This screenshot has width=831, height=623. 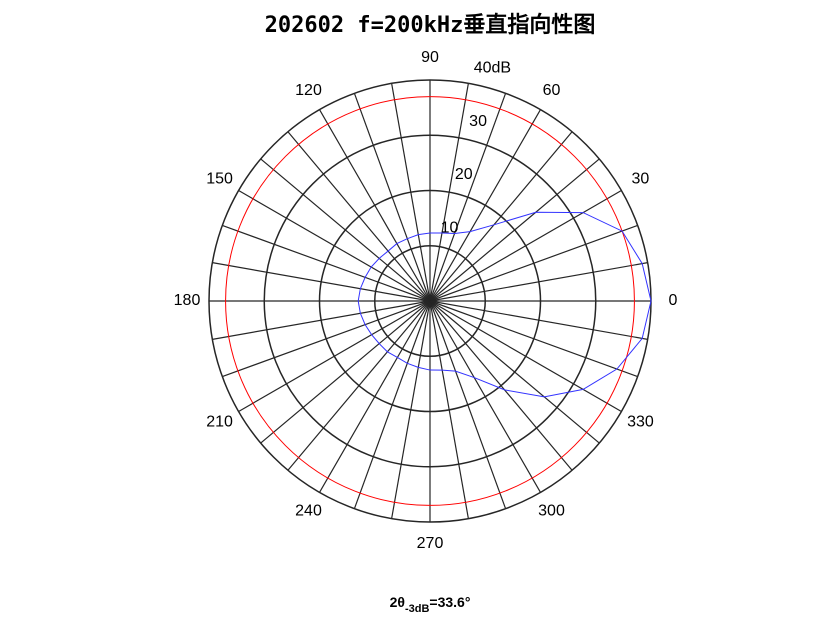 I want to click on r-tick-label: 40dB, so click(x=492, y=67).